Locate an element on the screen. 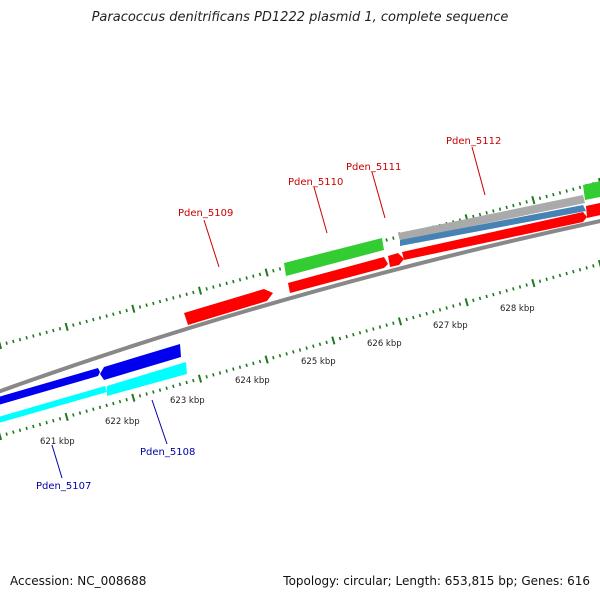 The height and width of the screenshot is (600, 600). gene-pden-5107-feature is located at coordinates (53, 396).